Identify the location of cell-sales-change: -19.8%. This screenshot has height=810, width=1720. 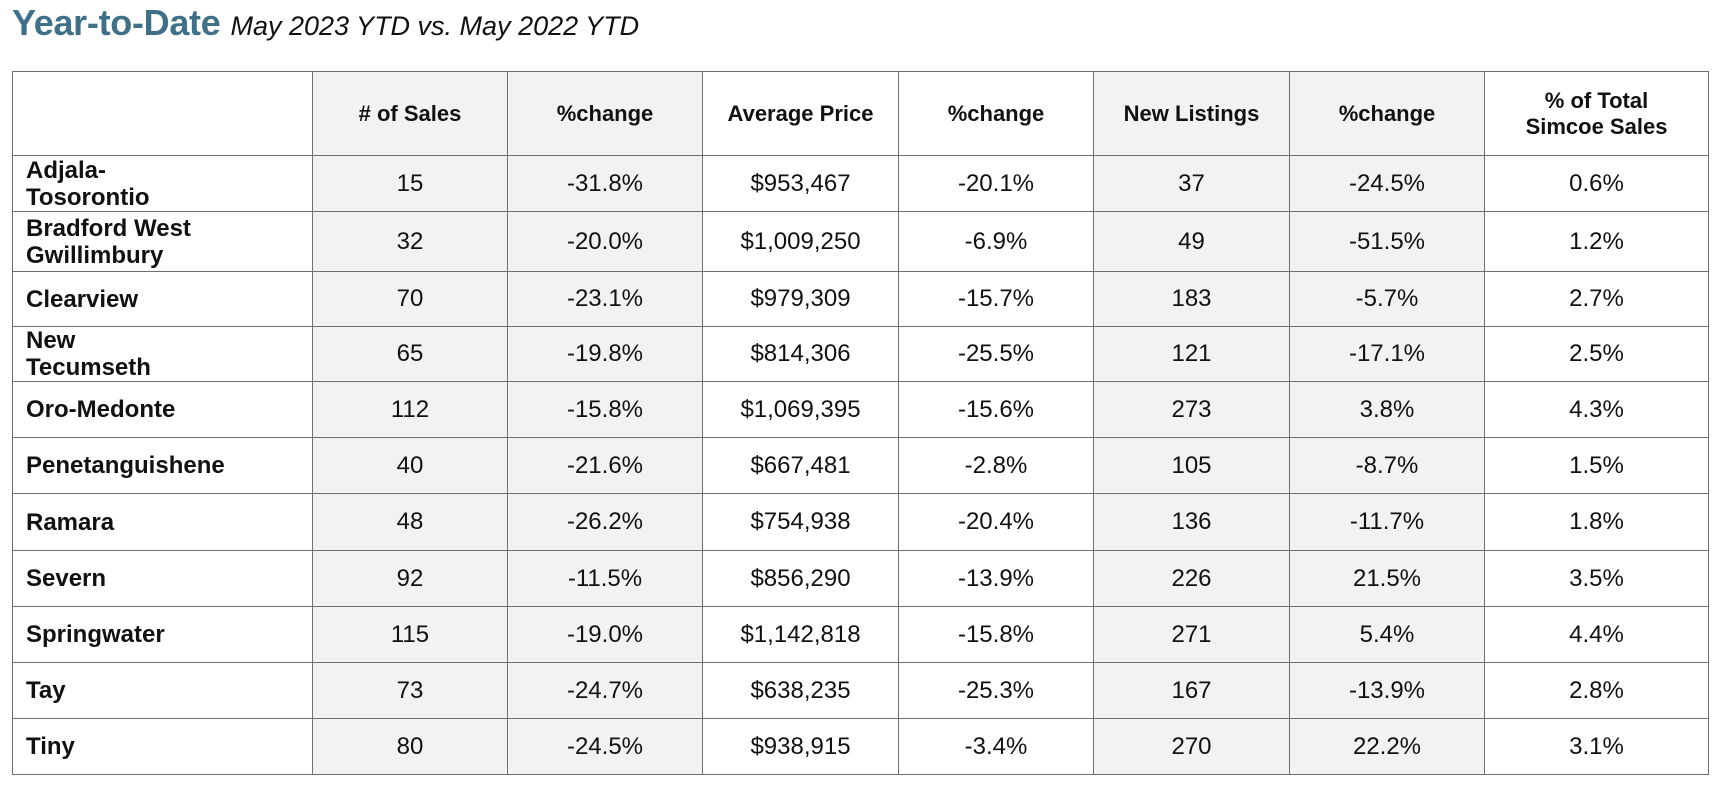
(605, 354).